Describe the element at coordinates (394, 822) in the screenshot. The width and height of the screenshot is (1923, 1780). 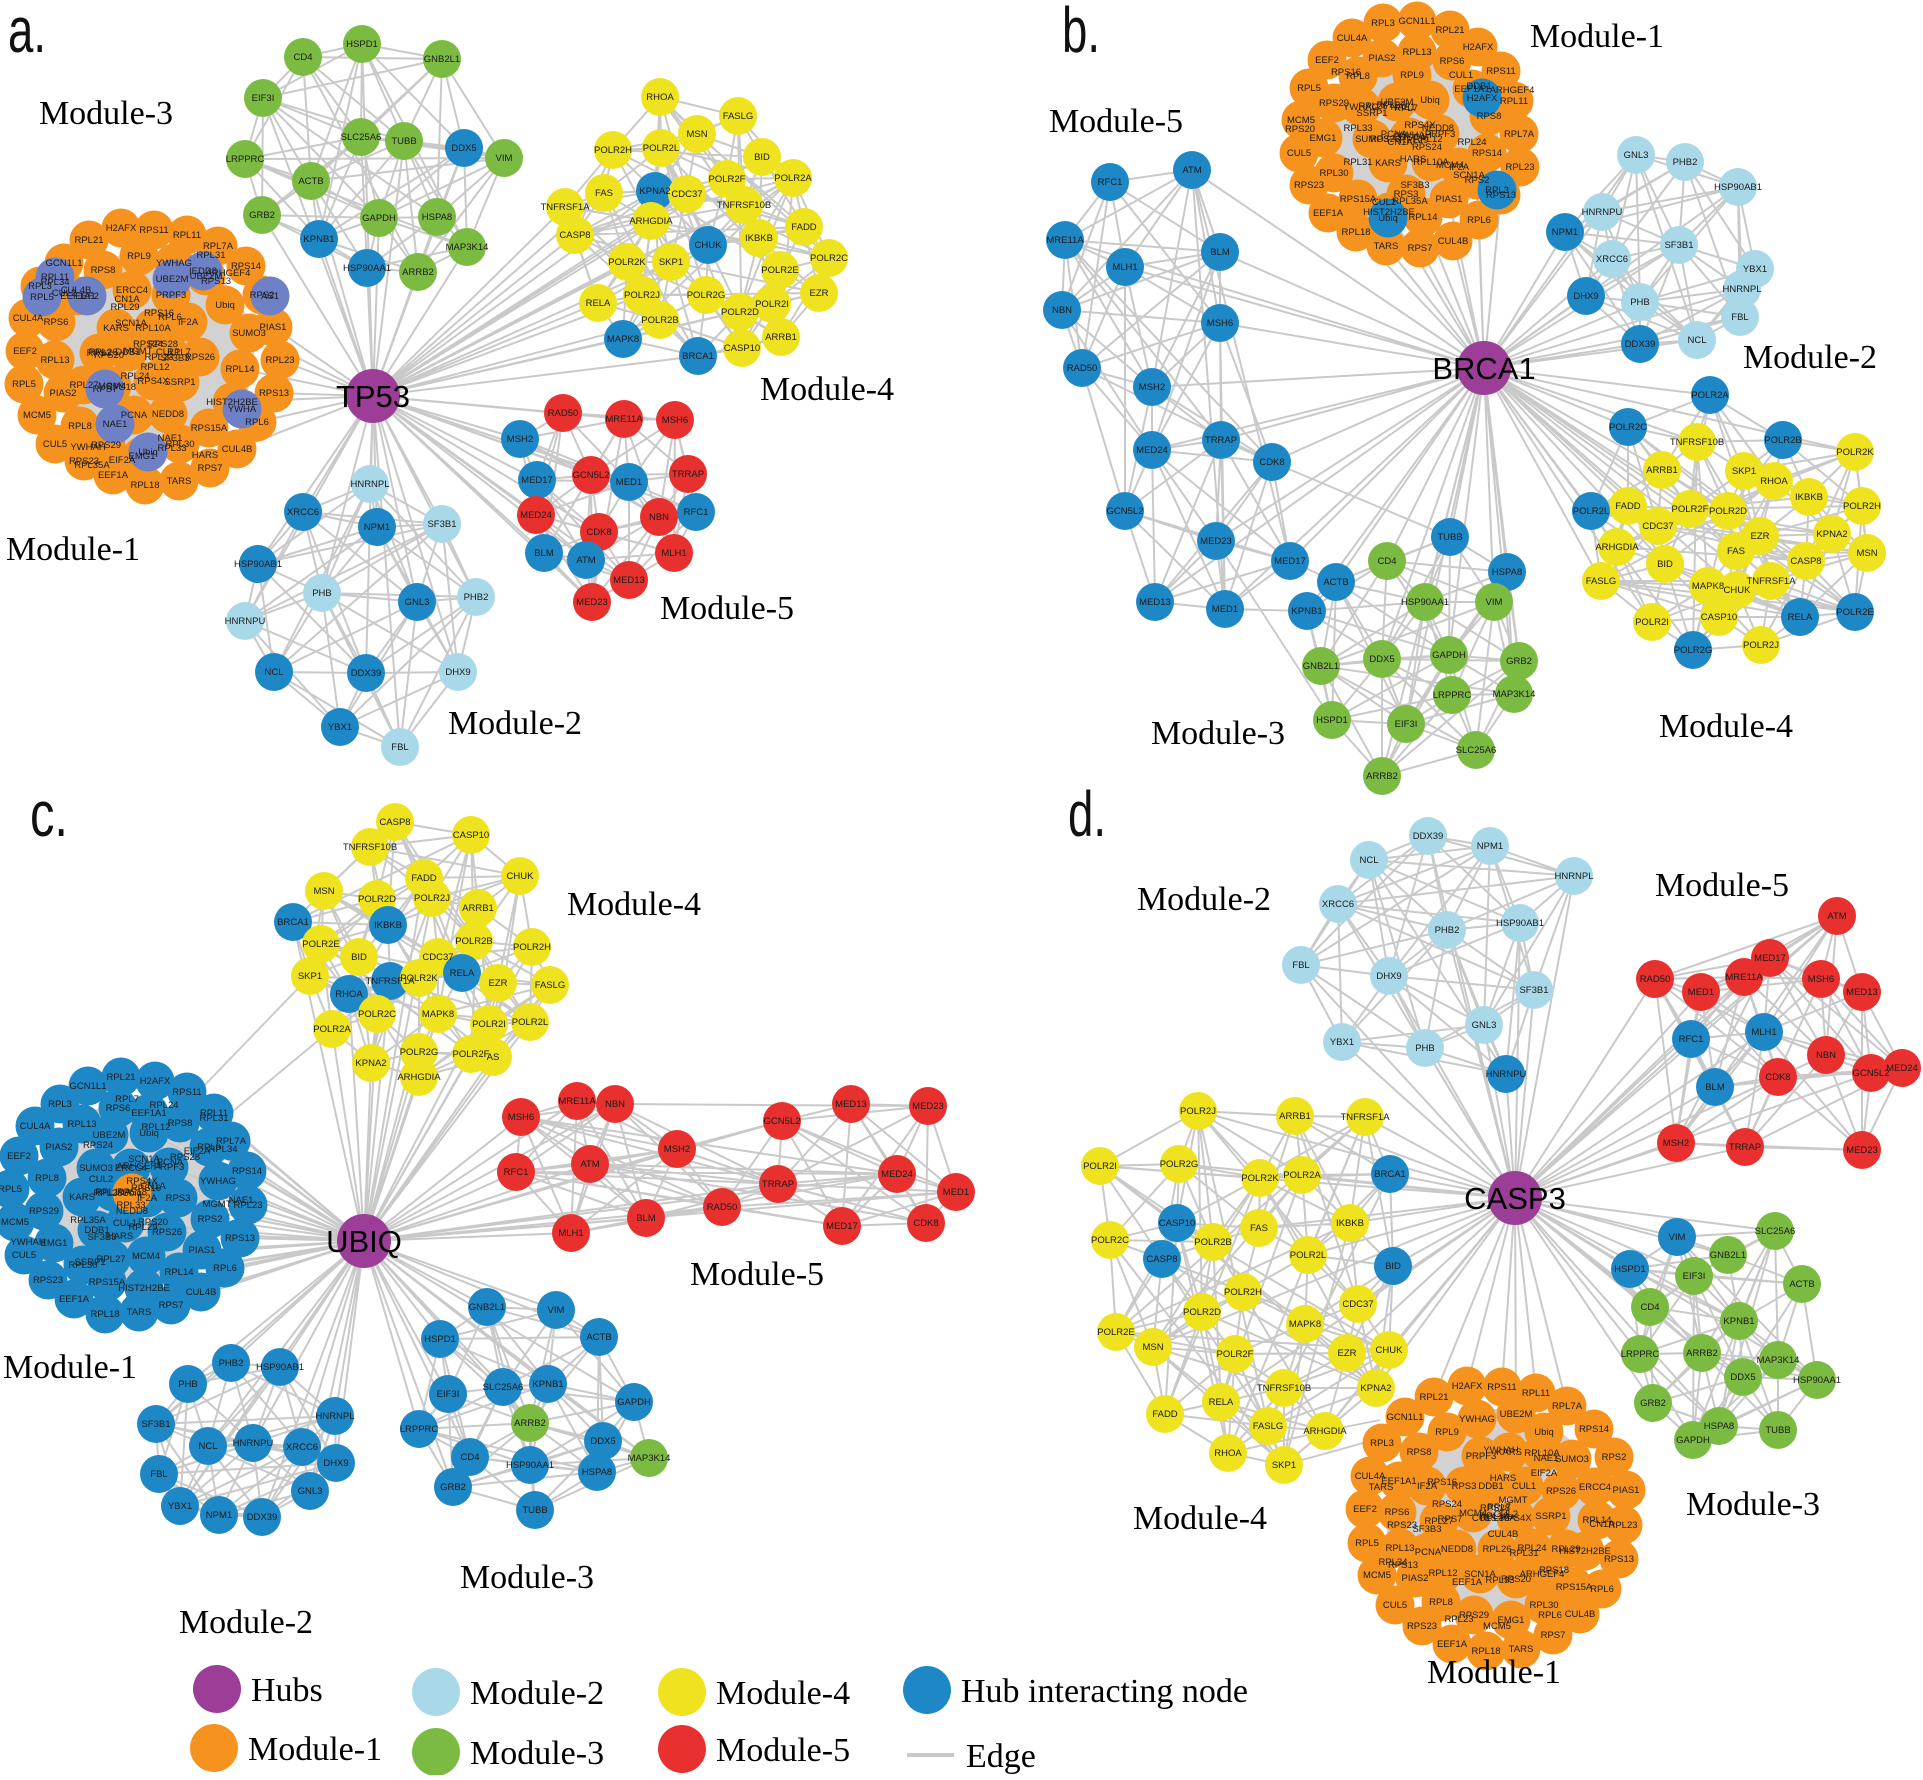
I see `svg-text: CASP8` at that location.